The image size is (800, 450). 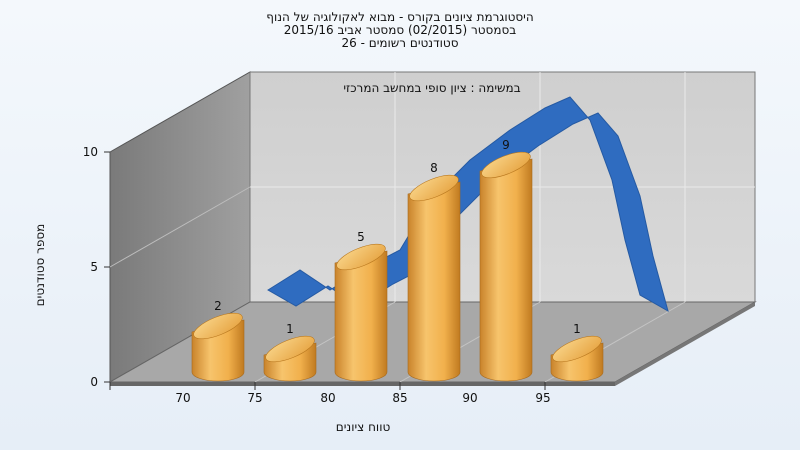 What do you see at coordinates (399, 43) in the screenshot?
I see `chart-title-line-3: סטודנטים רשומים - 26` at bounding box center [399, 43].